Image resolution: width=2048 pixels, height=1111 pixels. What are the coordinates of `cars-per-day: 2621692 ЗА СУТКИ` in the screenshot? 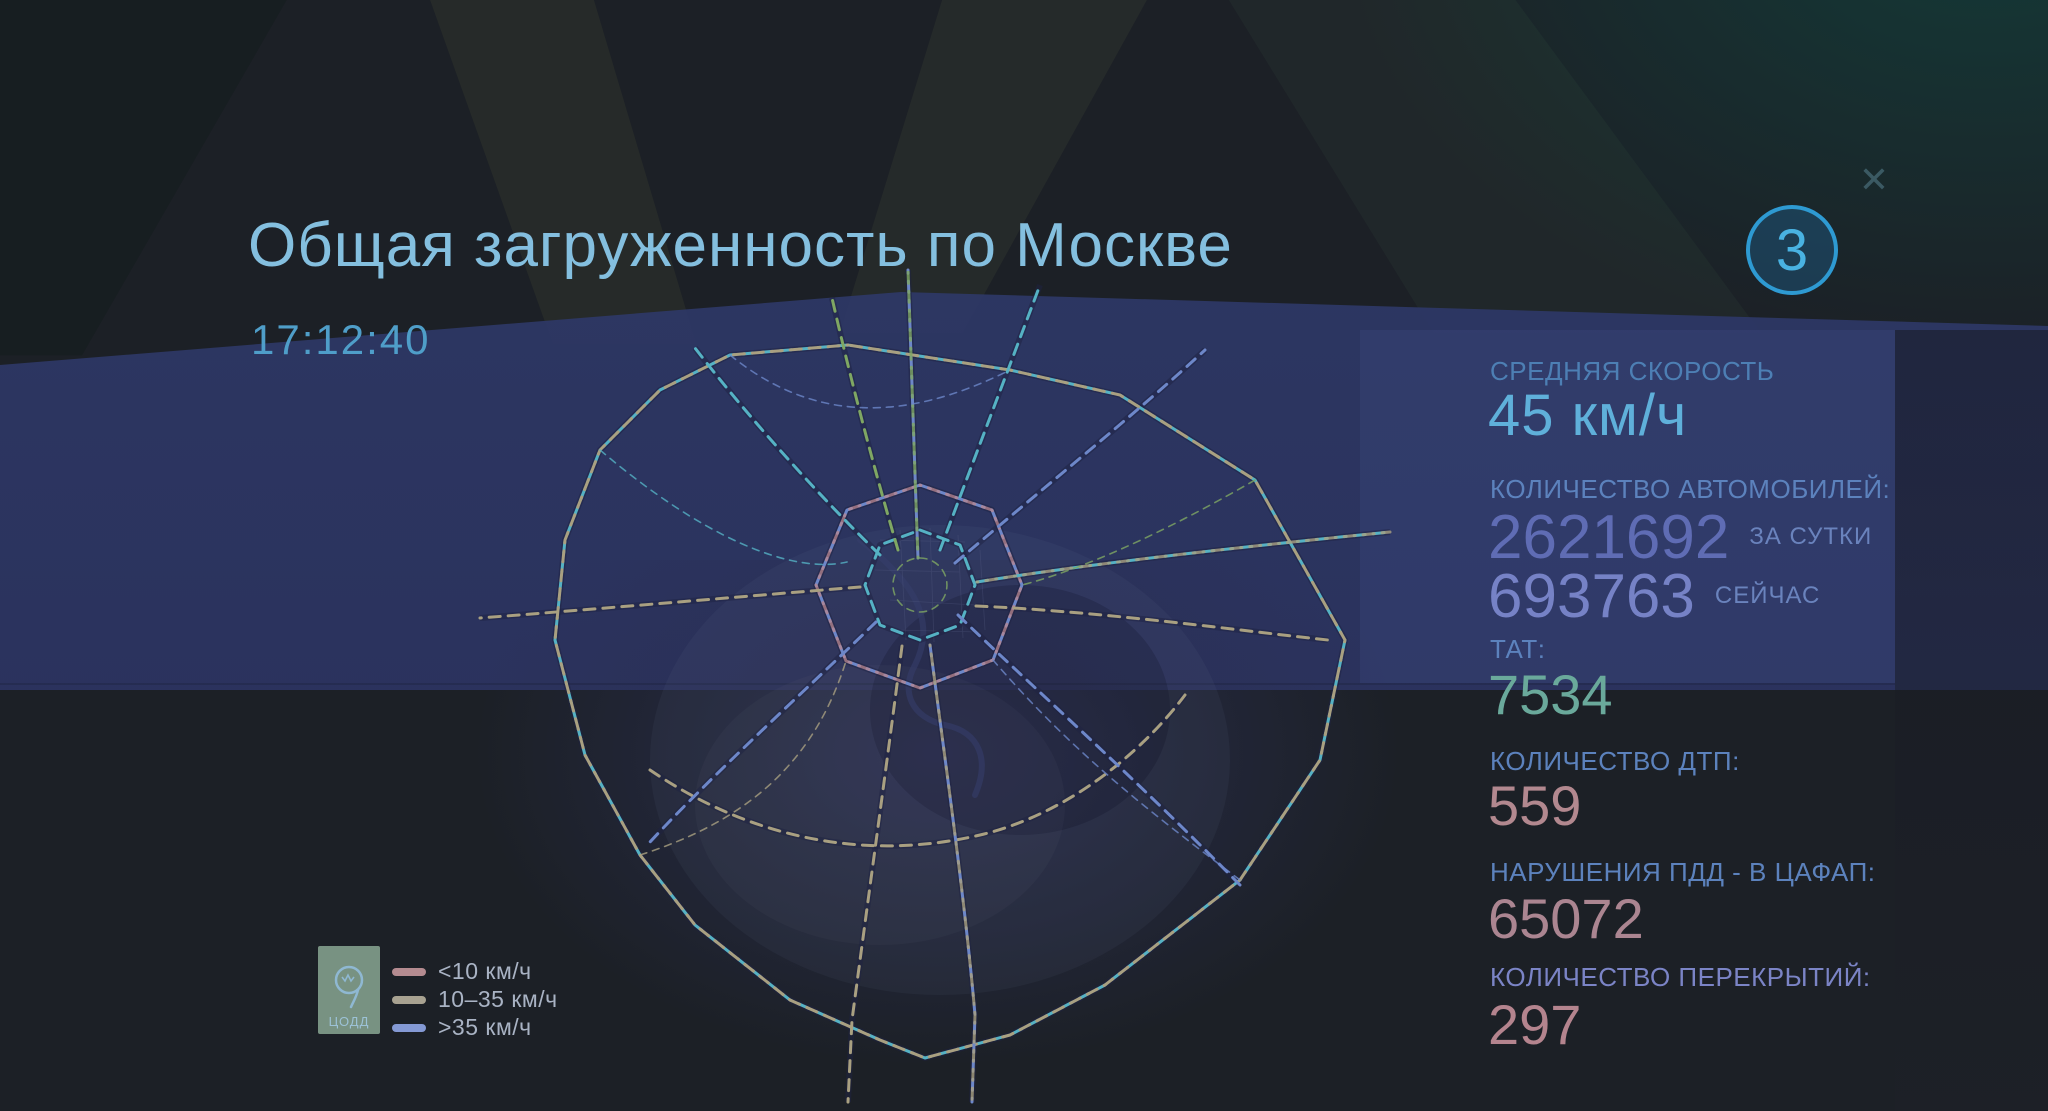 It's located at (1680, 537).